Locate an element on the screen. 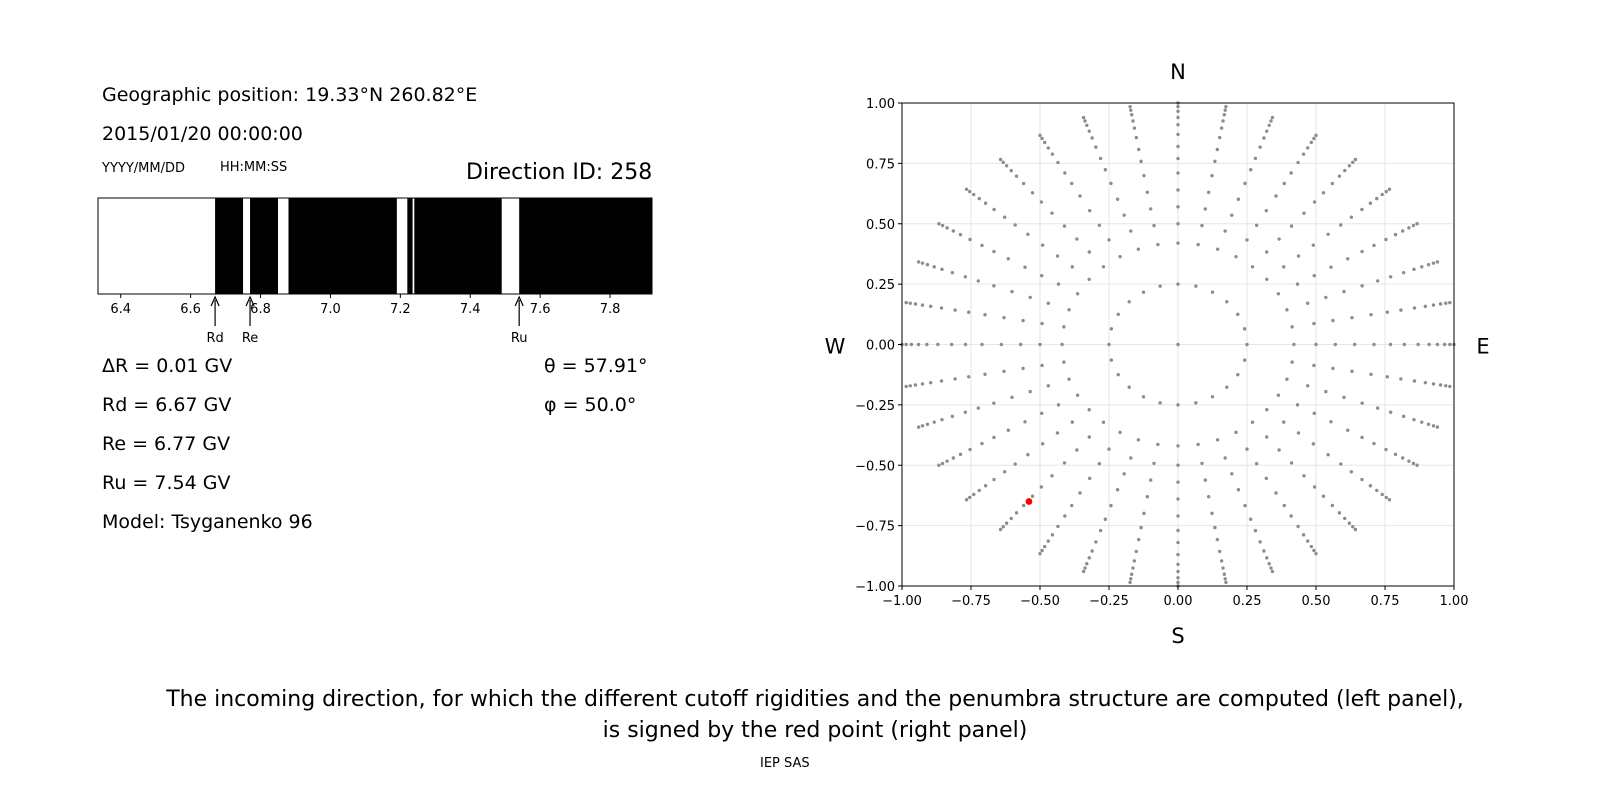 Image resolution: width=1600 pixels, height=800 pixels. date-format-label: YYYY/MM/DD is located at coordinates (143, 168).